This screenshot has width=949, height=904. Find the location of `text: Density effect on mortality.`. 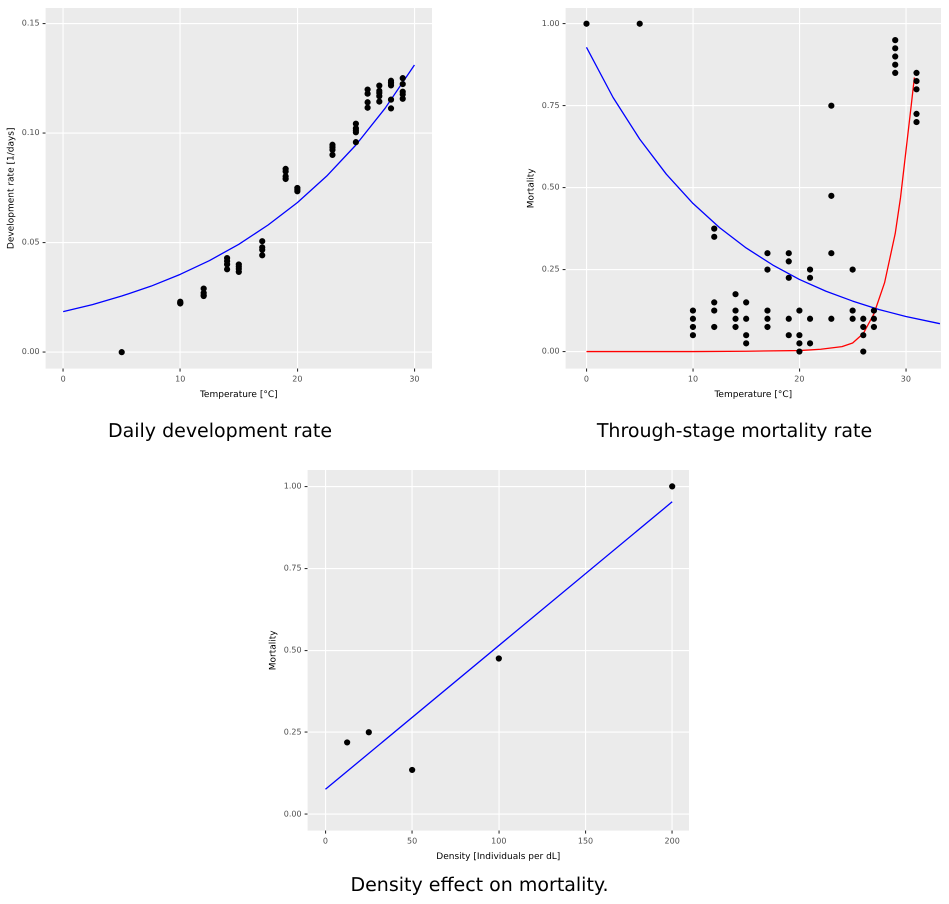

text: Density effect on mortality. is located at coordinates (479, 885).